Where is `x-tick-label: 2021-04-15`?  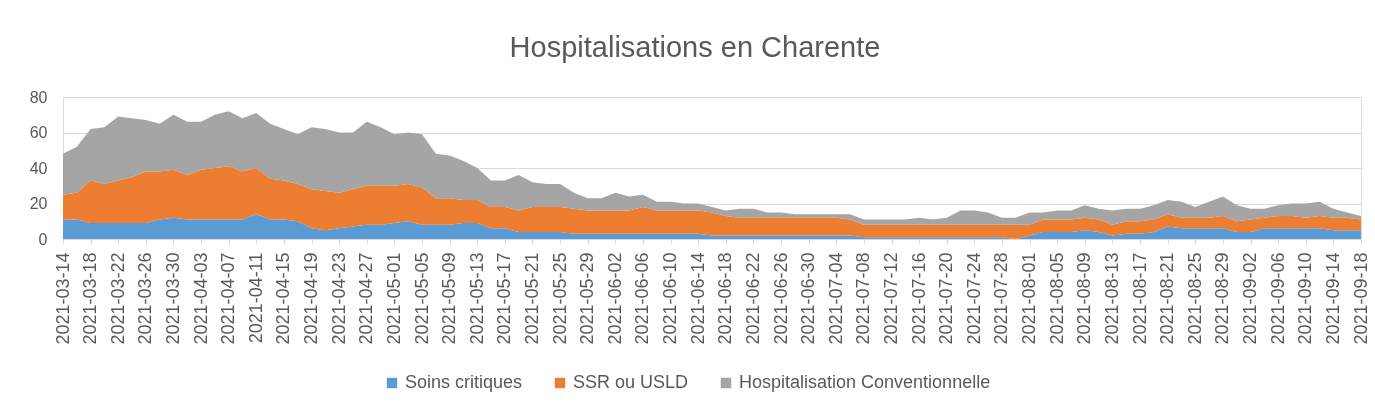
x-tick-label: 2021-04-15 is located at coordinates (283, 298).